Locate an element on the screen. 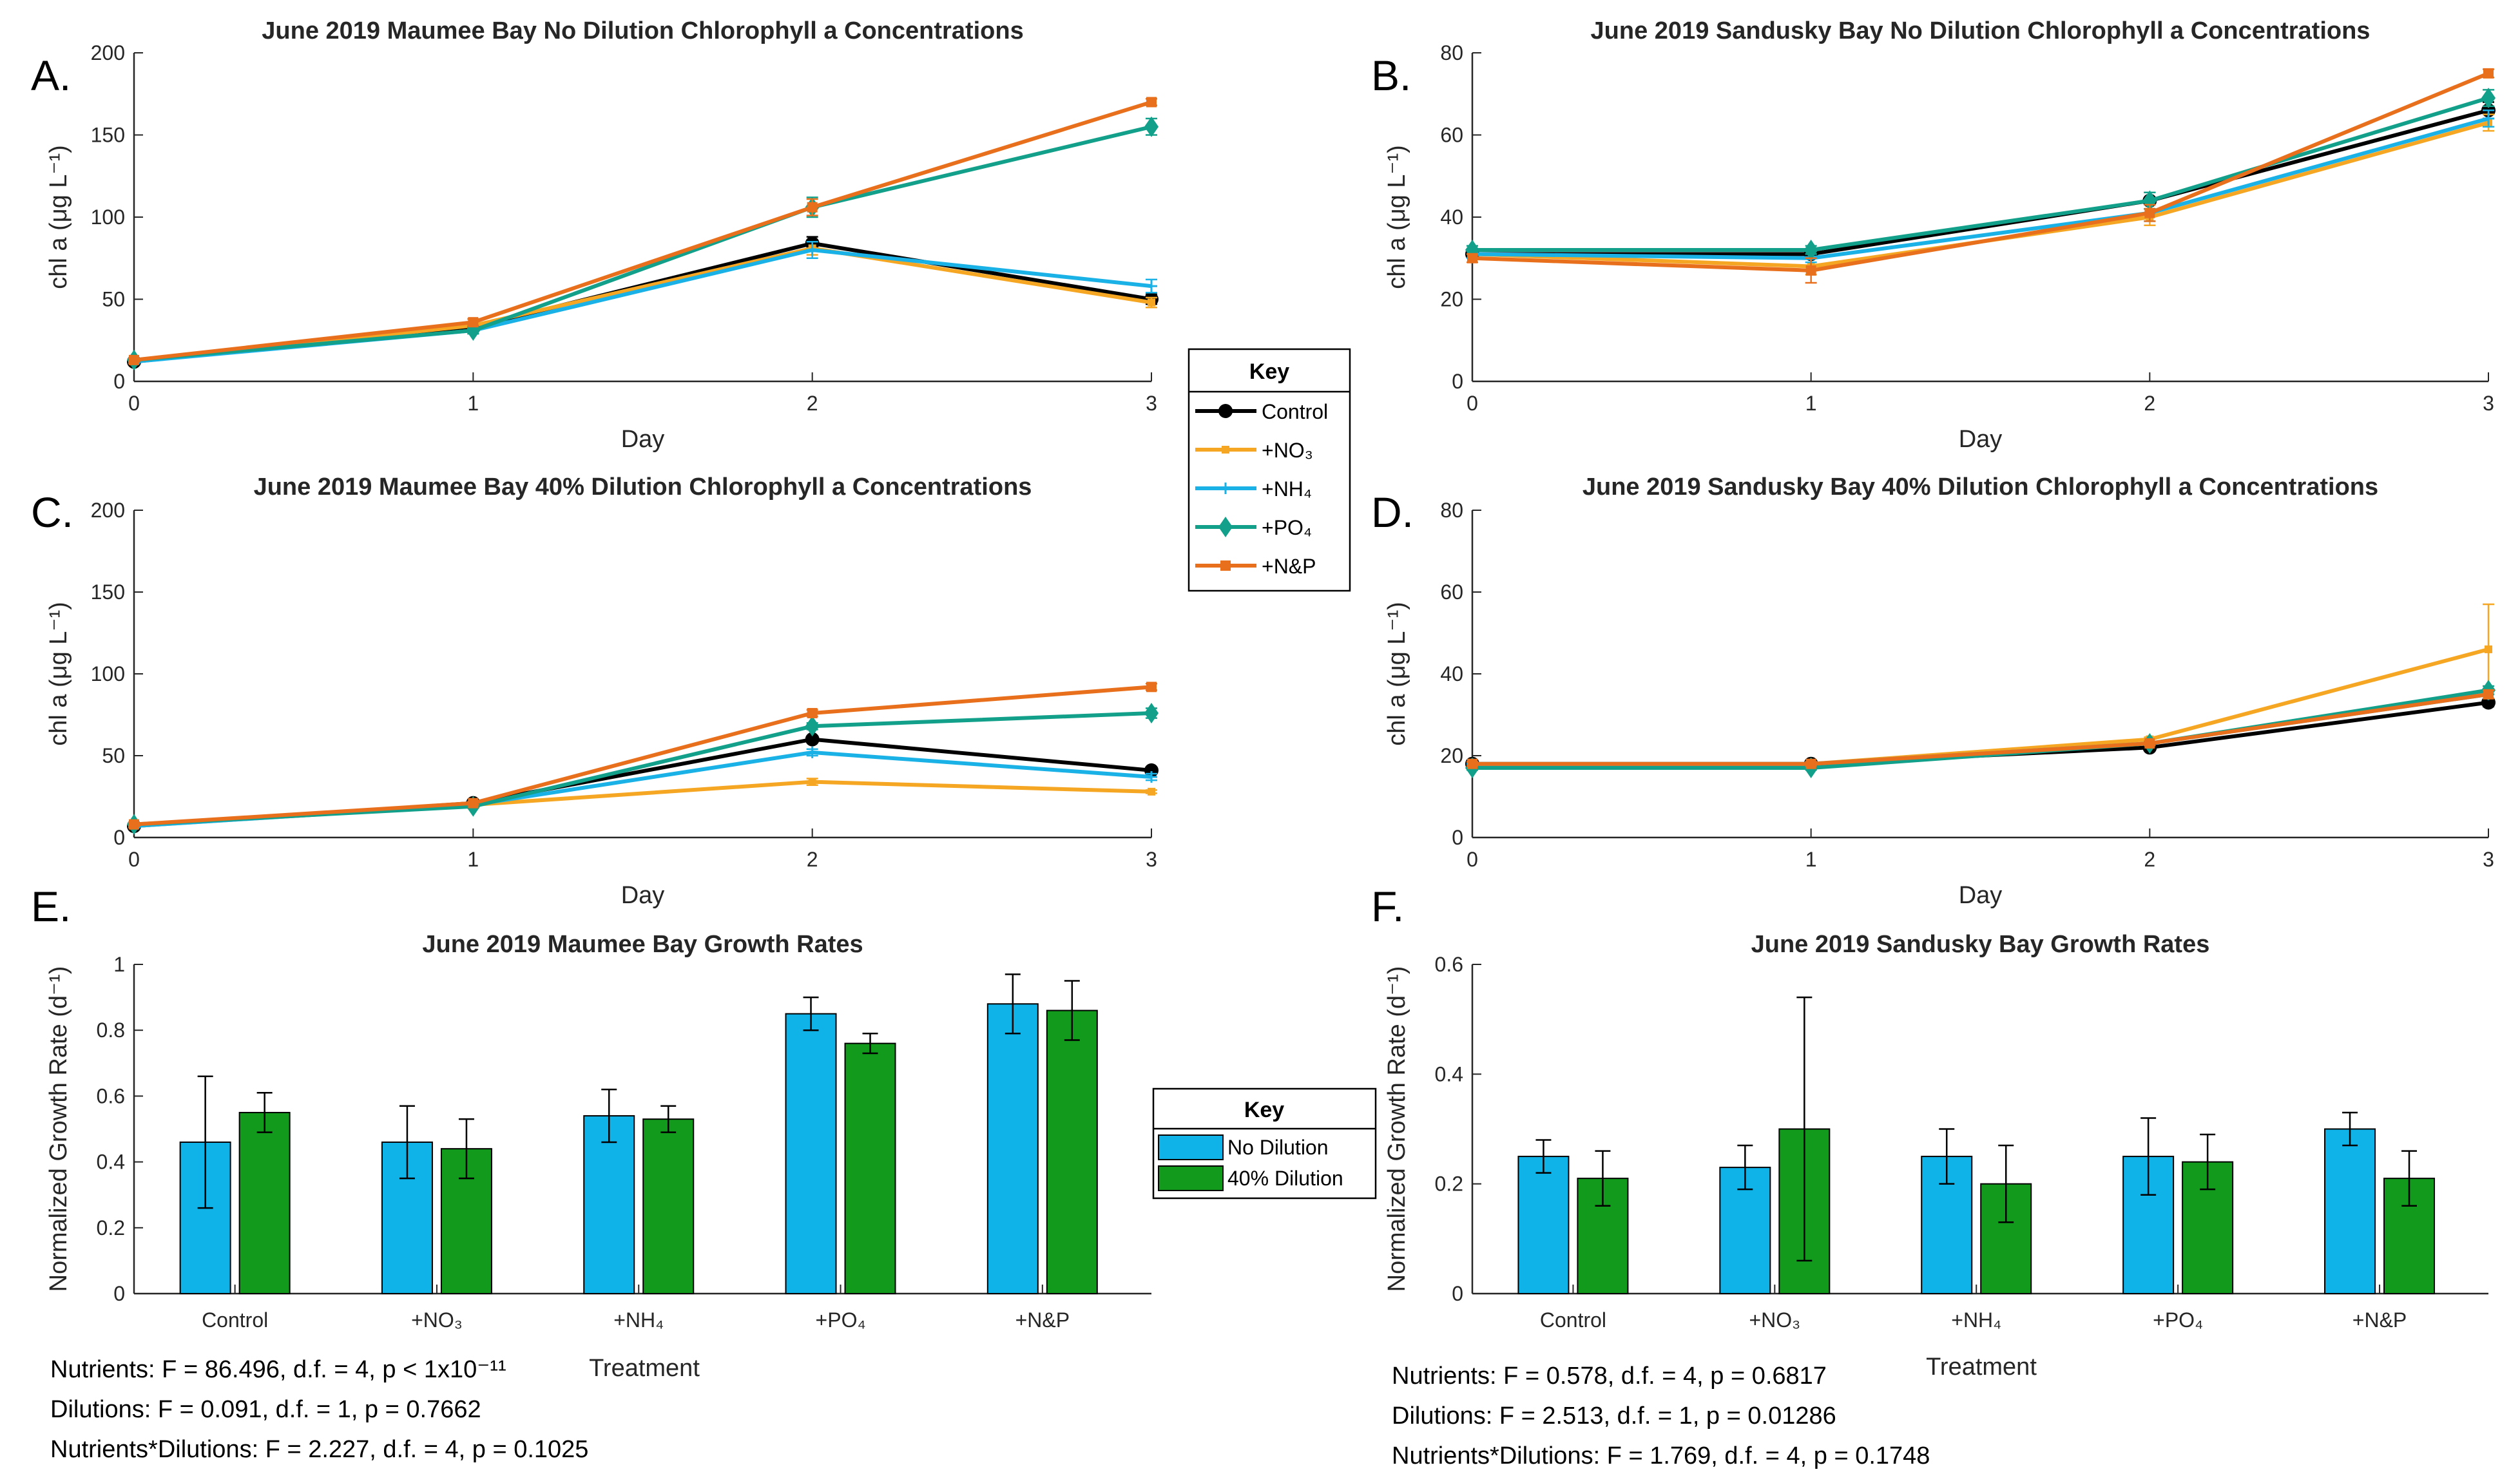 Image resolution: width=2520 pixels, height=1483 pixels. x-tick-label: +NO₃ is located at coordinates (1774, 1320).